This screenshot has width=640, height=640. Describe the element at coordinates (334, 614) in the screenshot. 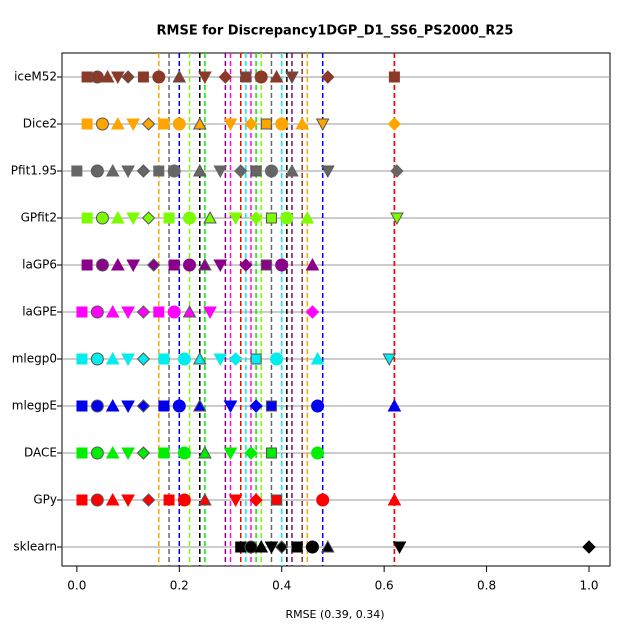

I see `x-axis-label: RMSE (0.39, 0.34)` at that location.